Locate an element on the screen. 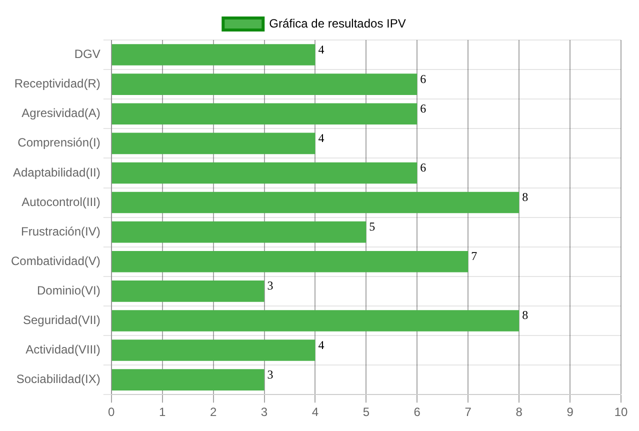  y-tick-label: Dominio(VI) is located at coordinates (68, 290).